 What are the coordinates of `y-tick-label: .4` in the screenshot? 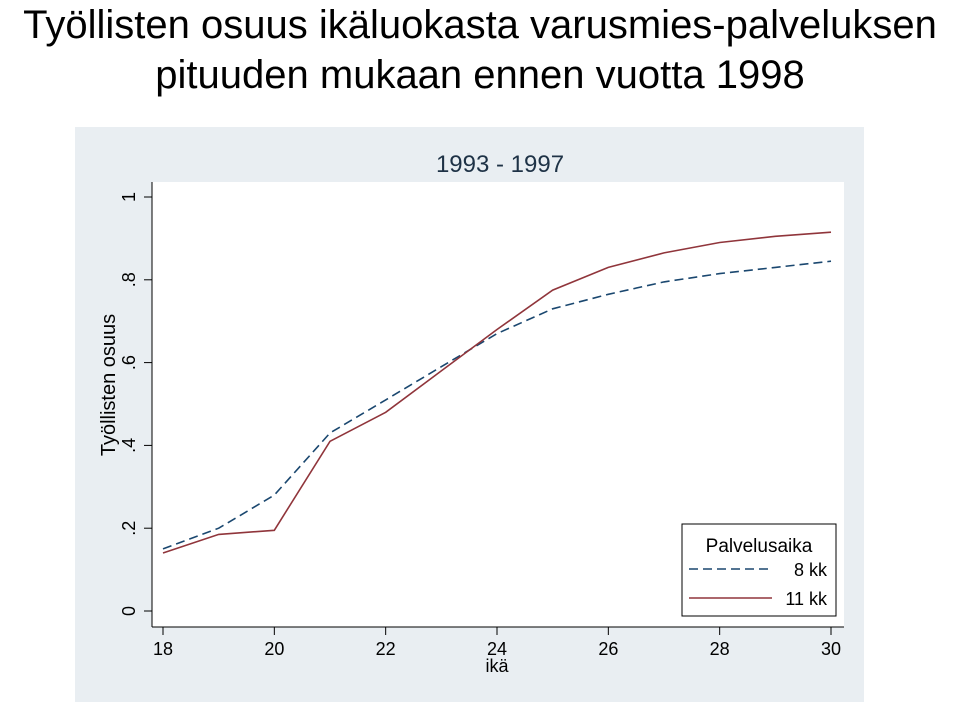 It's located at (129, 445).